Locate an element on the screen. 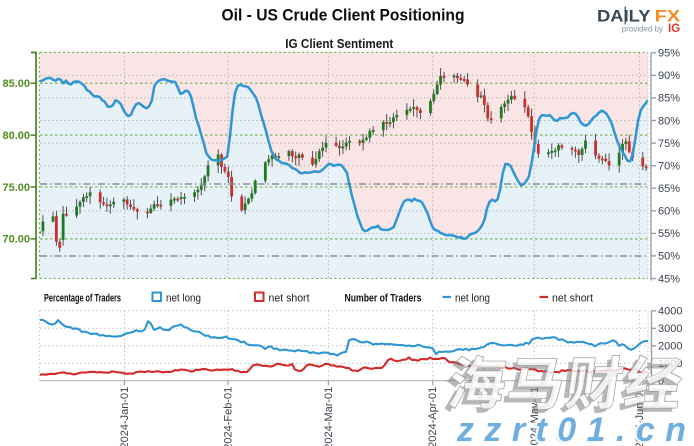 The height and width of the screenshot is (446, 694). svg-text: 75.00 is located at coordinates (16, 188).